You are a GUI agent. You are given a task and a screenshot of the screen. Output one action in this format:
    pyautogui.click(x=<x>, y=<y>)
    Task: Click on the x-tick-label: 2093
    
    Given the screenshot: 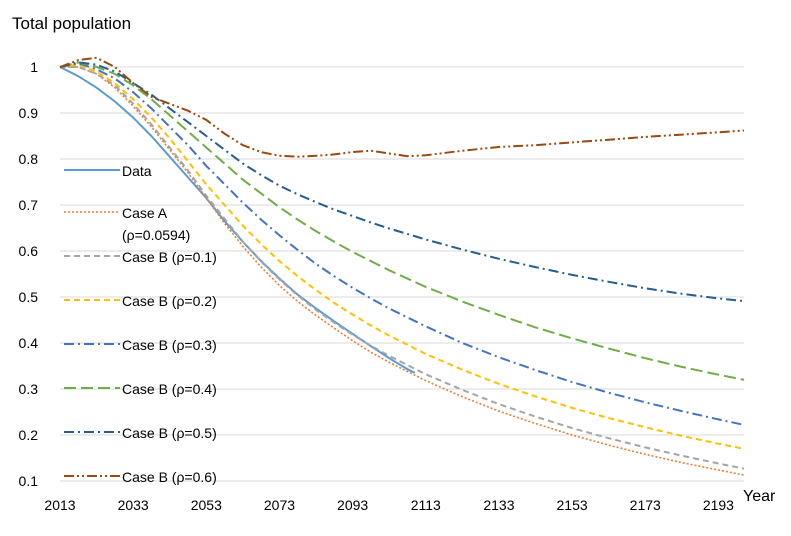 What is the action you would take?
    pyautogui.click(x=352, y=505)
    